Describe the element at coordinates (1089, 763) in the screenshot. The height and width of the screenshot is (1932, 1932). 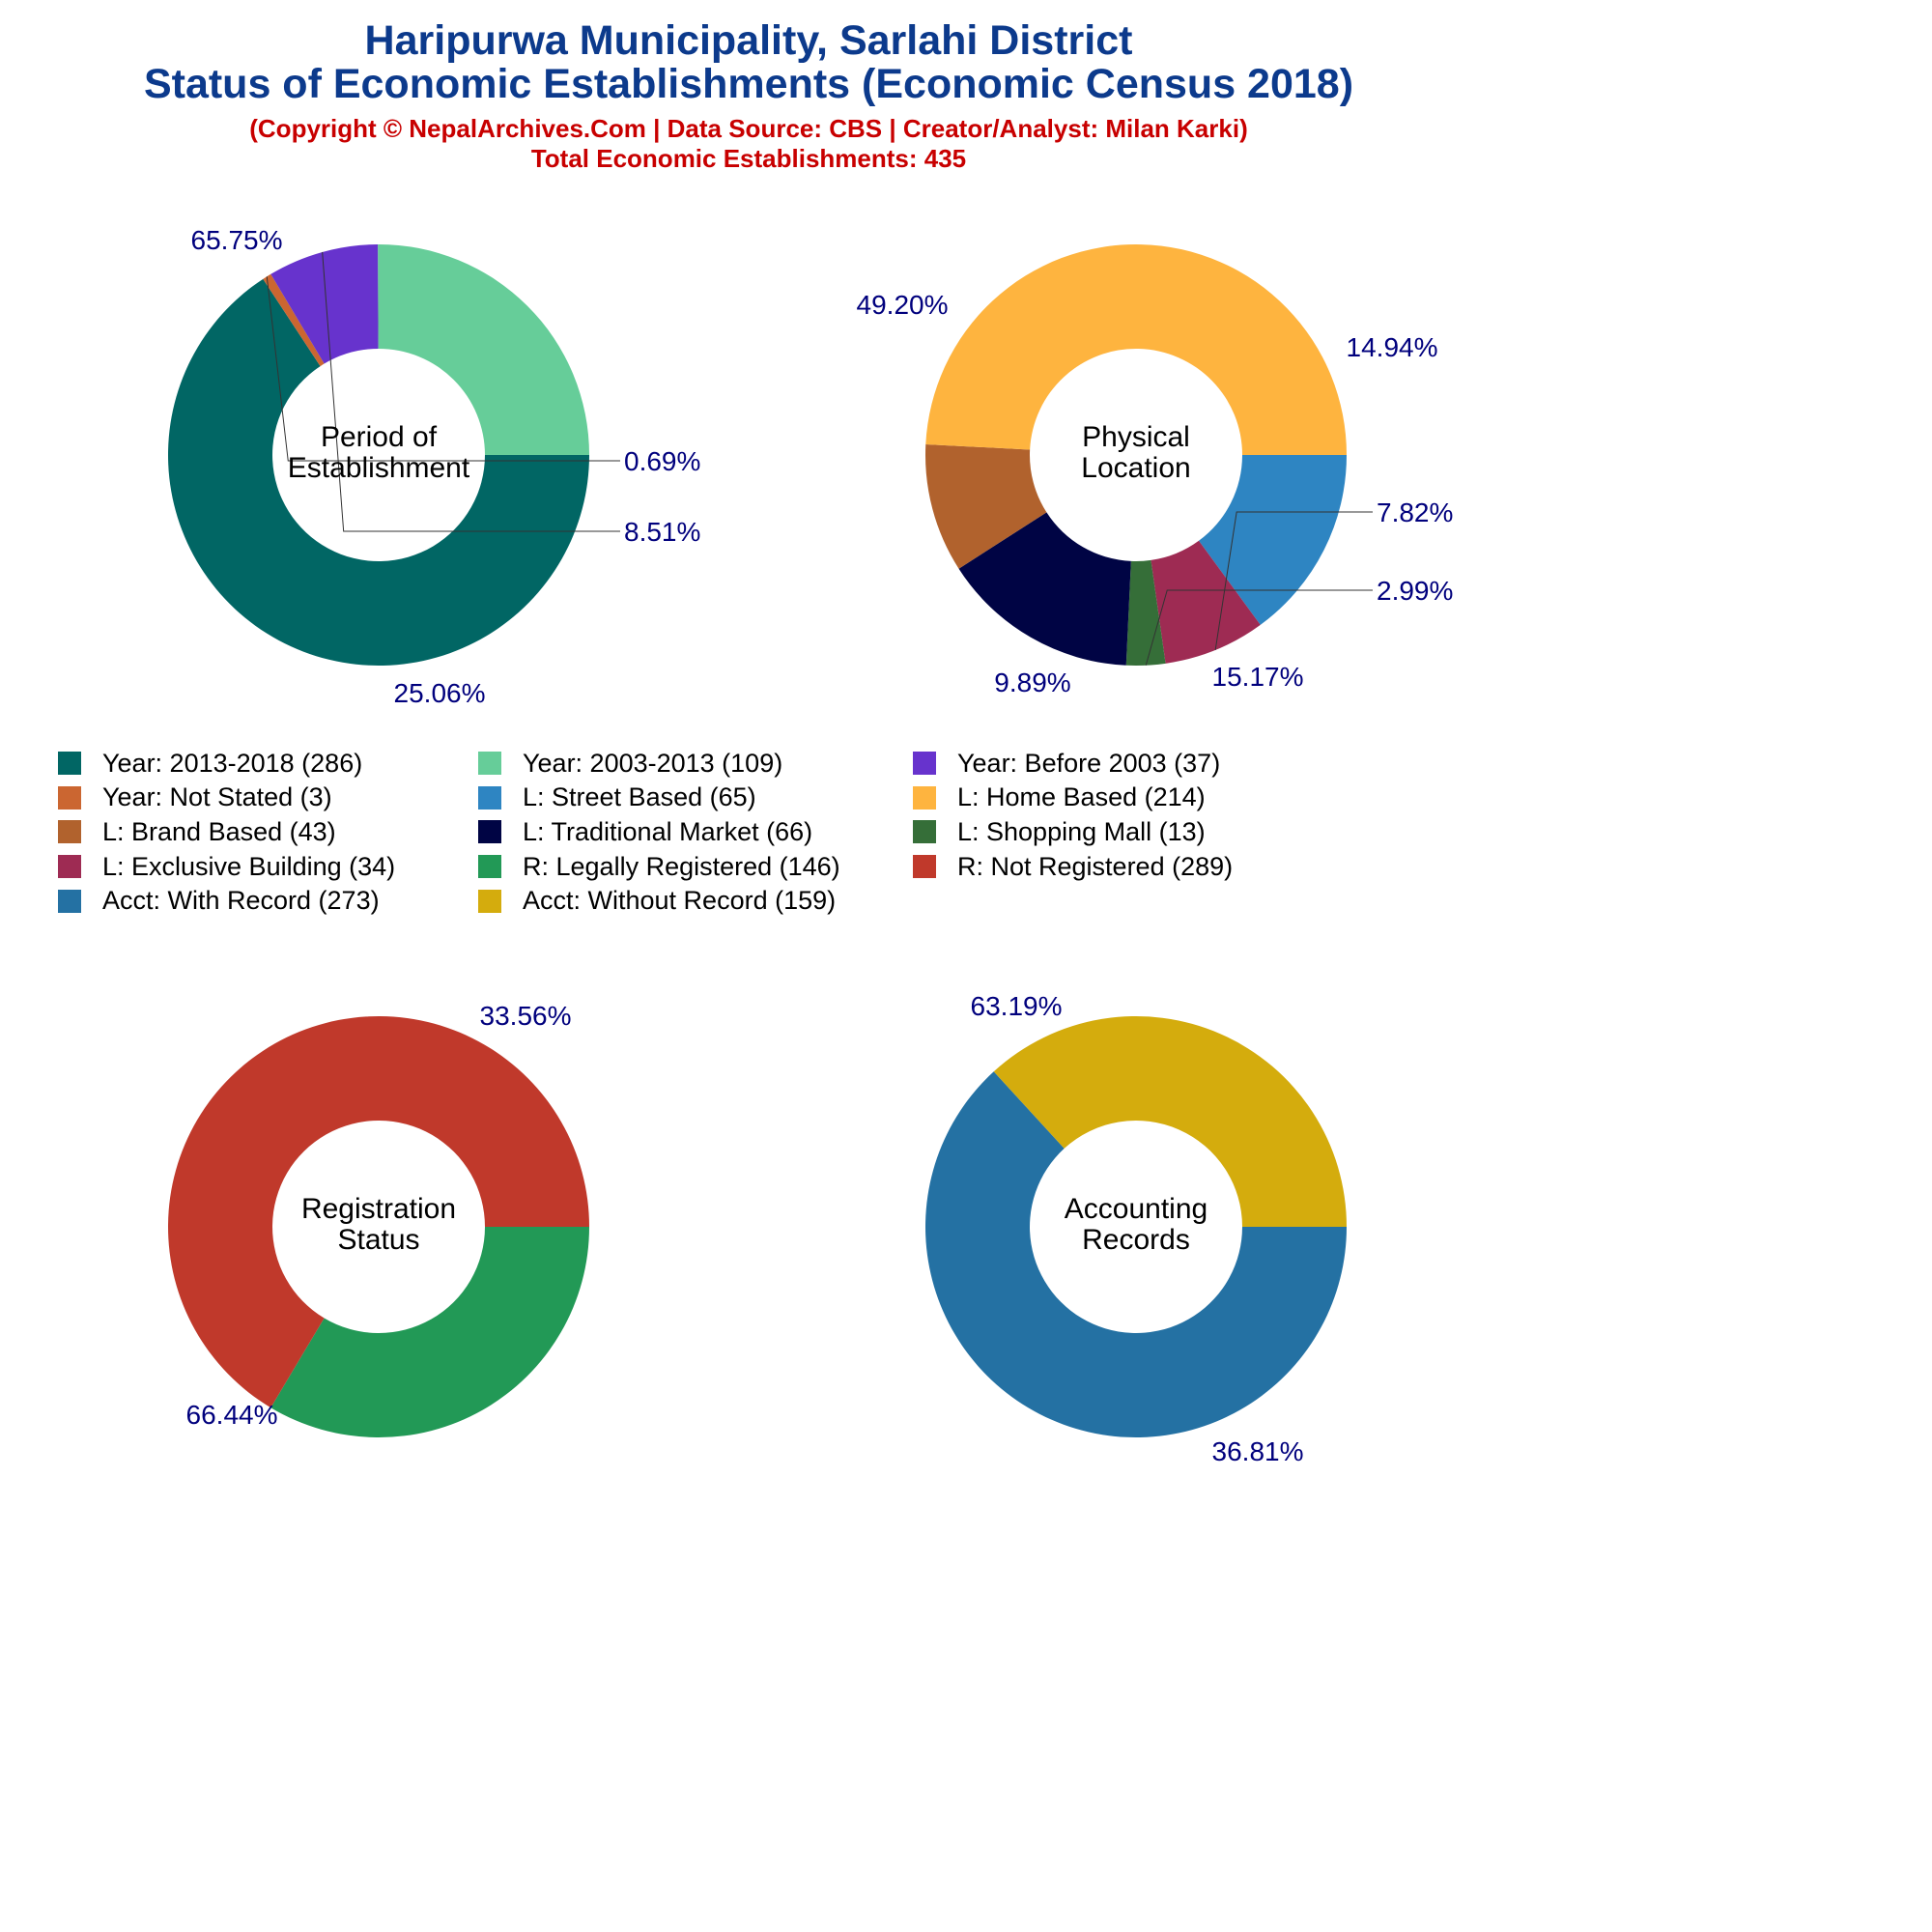
I see `legend-label: Year: Before 2003 (37)` at that location.